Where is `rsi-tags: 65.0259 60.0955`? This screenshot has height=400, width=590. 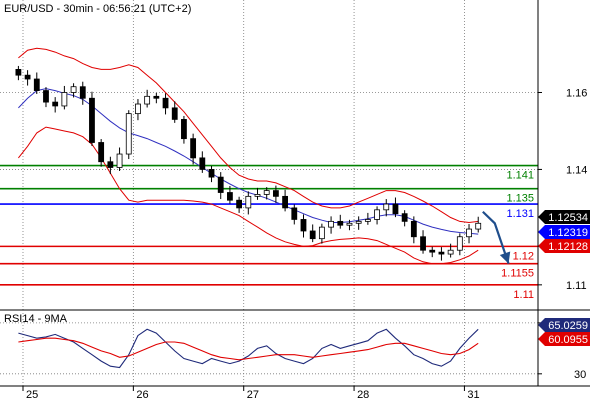
rsi-tags: 65.0259 60.0955 is located at coordinates (564, 332).